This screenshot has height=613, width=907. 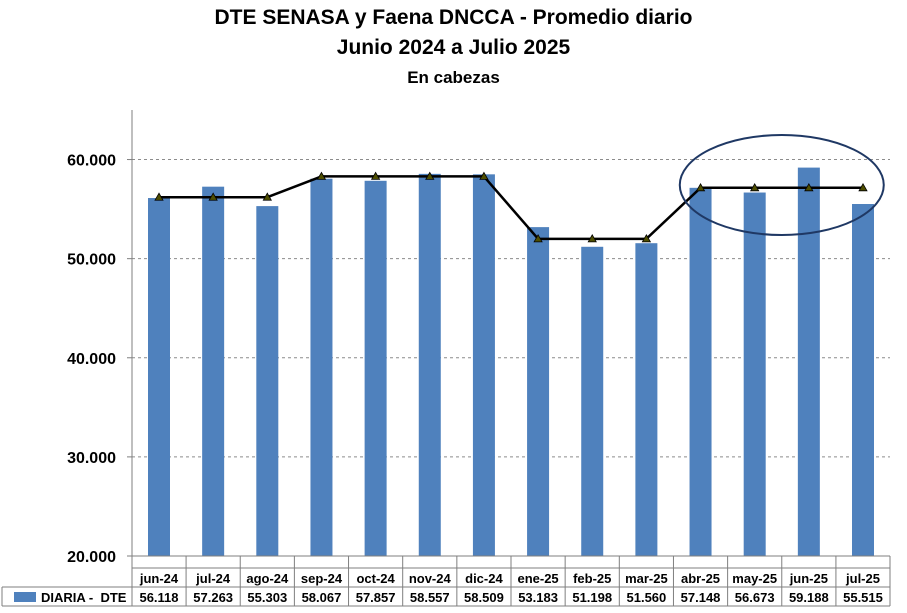 What do you see at coordinates (781, 185) in the screenshot?
I see `highlight-ellipse` at bounding box center [781, 185].